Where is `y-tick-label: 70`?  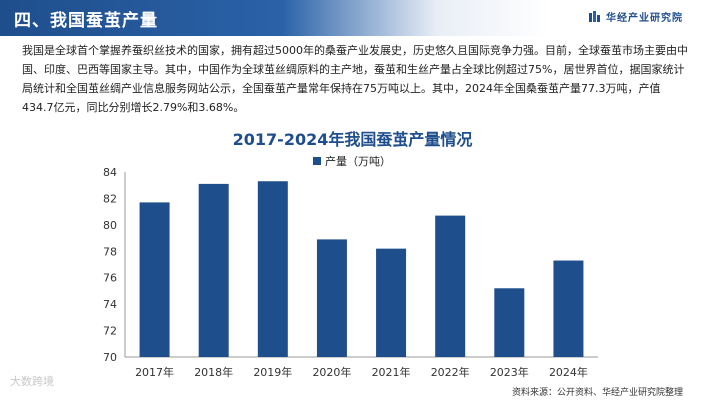 y-tick-label: 70 is located at coordinates (110, 357).